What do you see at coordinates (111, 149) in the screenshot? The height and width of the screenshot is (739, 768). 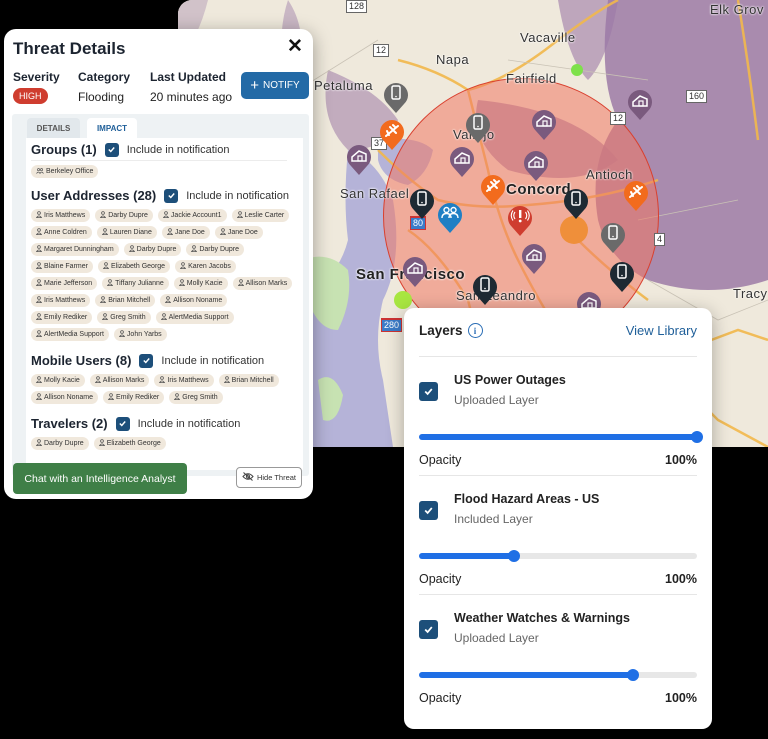 I see `groups-include-checkbox` at bounding box center [111, 149].